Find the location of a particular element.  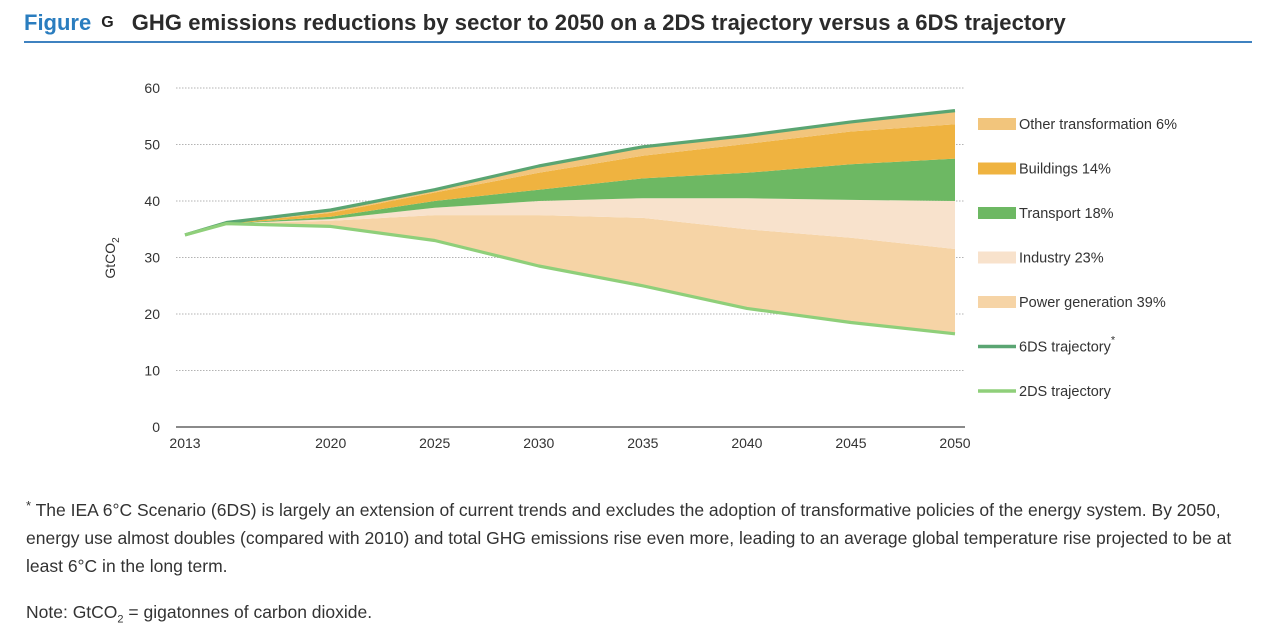

legend-text-transport-18: Transport 18% is located at coordinates (1066, 214).